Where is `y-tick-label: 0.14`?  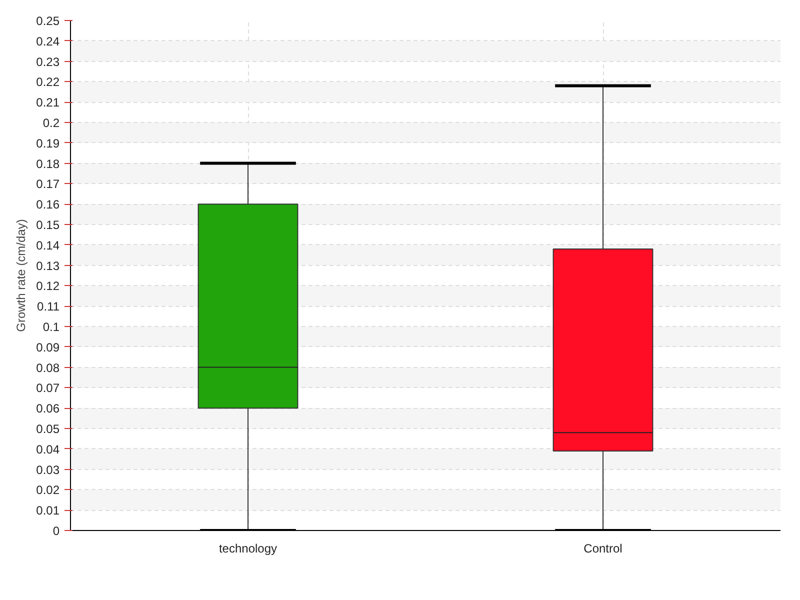 y-tick-label: 0.14 is located at coordinates (48, 245).